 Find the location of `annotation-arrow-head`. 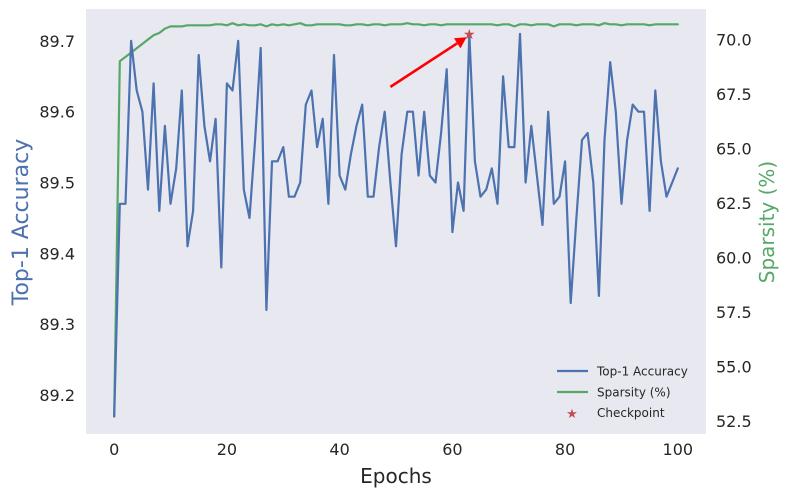

annotation-arrow-head is located at coordinates (460, 43).